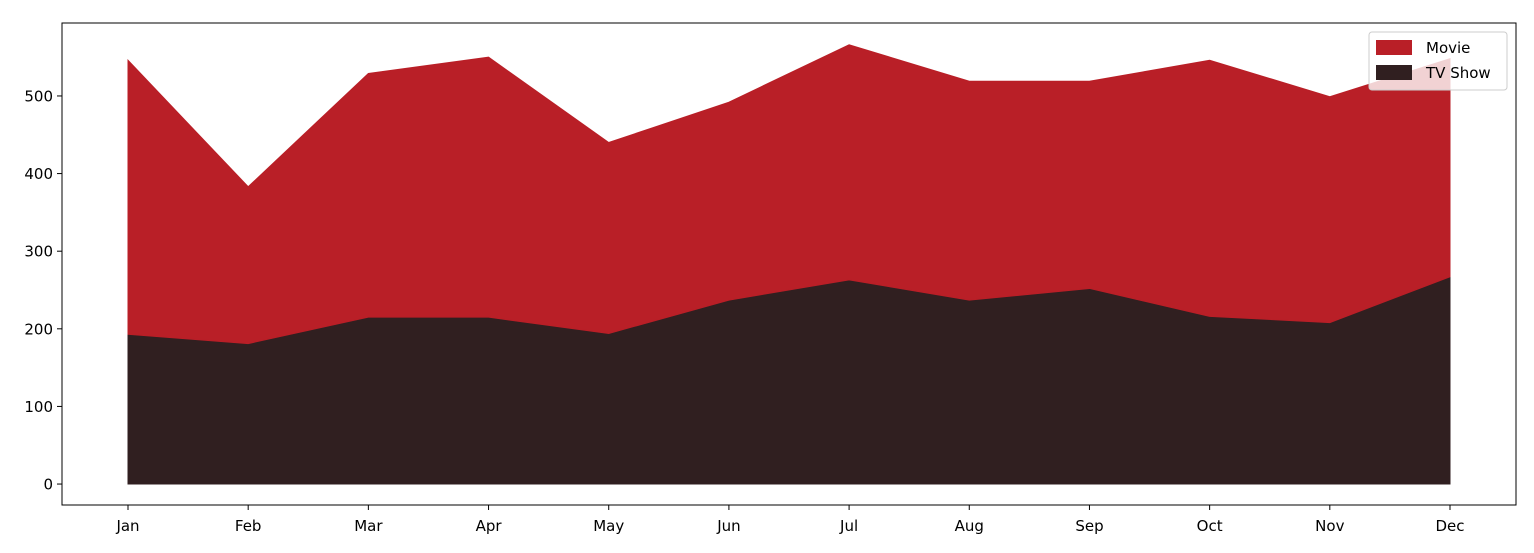 Image resolution: width=1534 pixels, height=553 pixels. Describe the element at coordinates (127, 526) in the screenshot. I see `x-tick-label: Jan` at that location.